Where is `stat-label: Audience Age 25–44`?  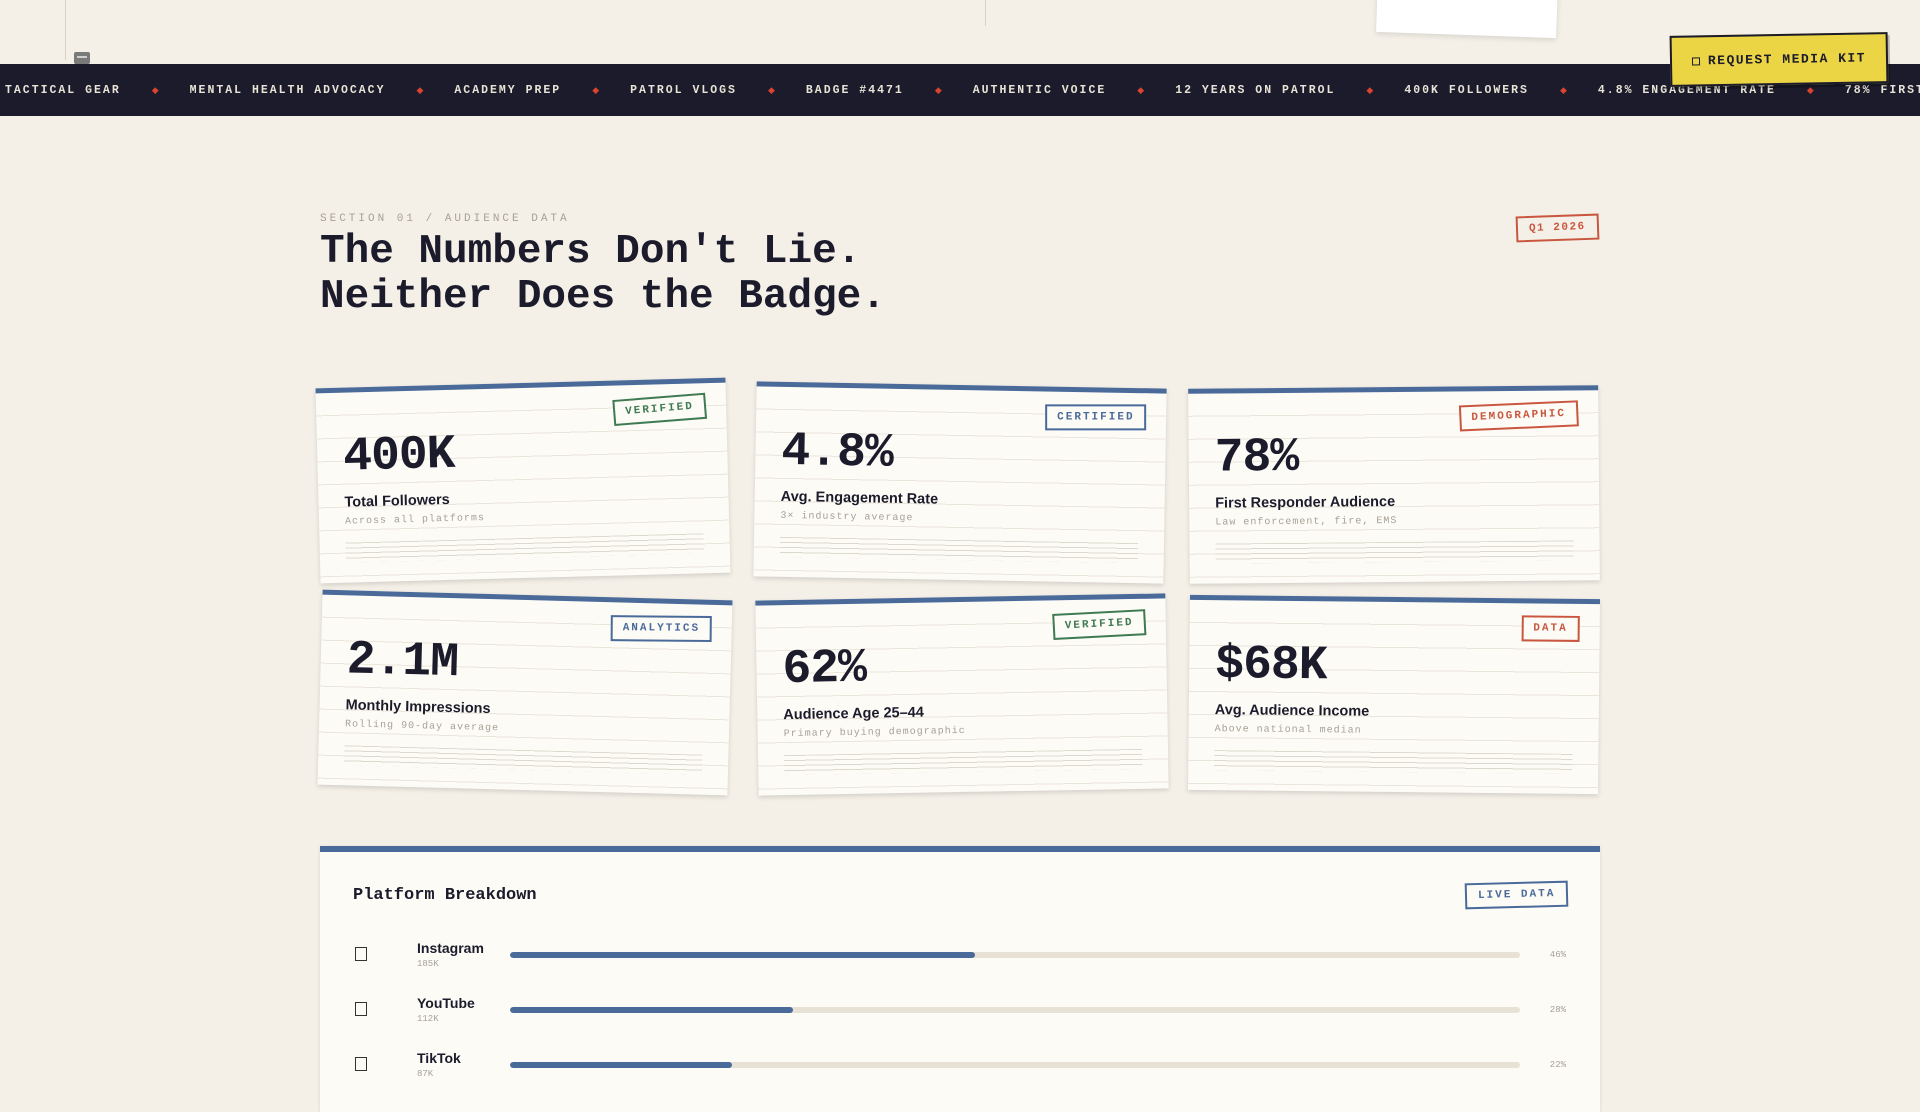
stat-label: Audience Age 25–44 is located at coordinates (853, 714).